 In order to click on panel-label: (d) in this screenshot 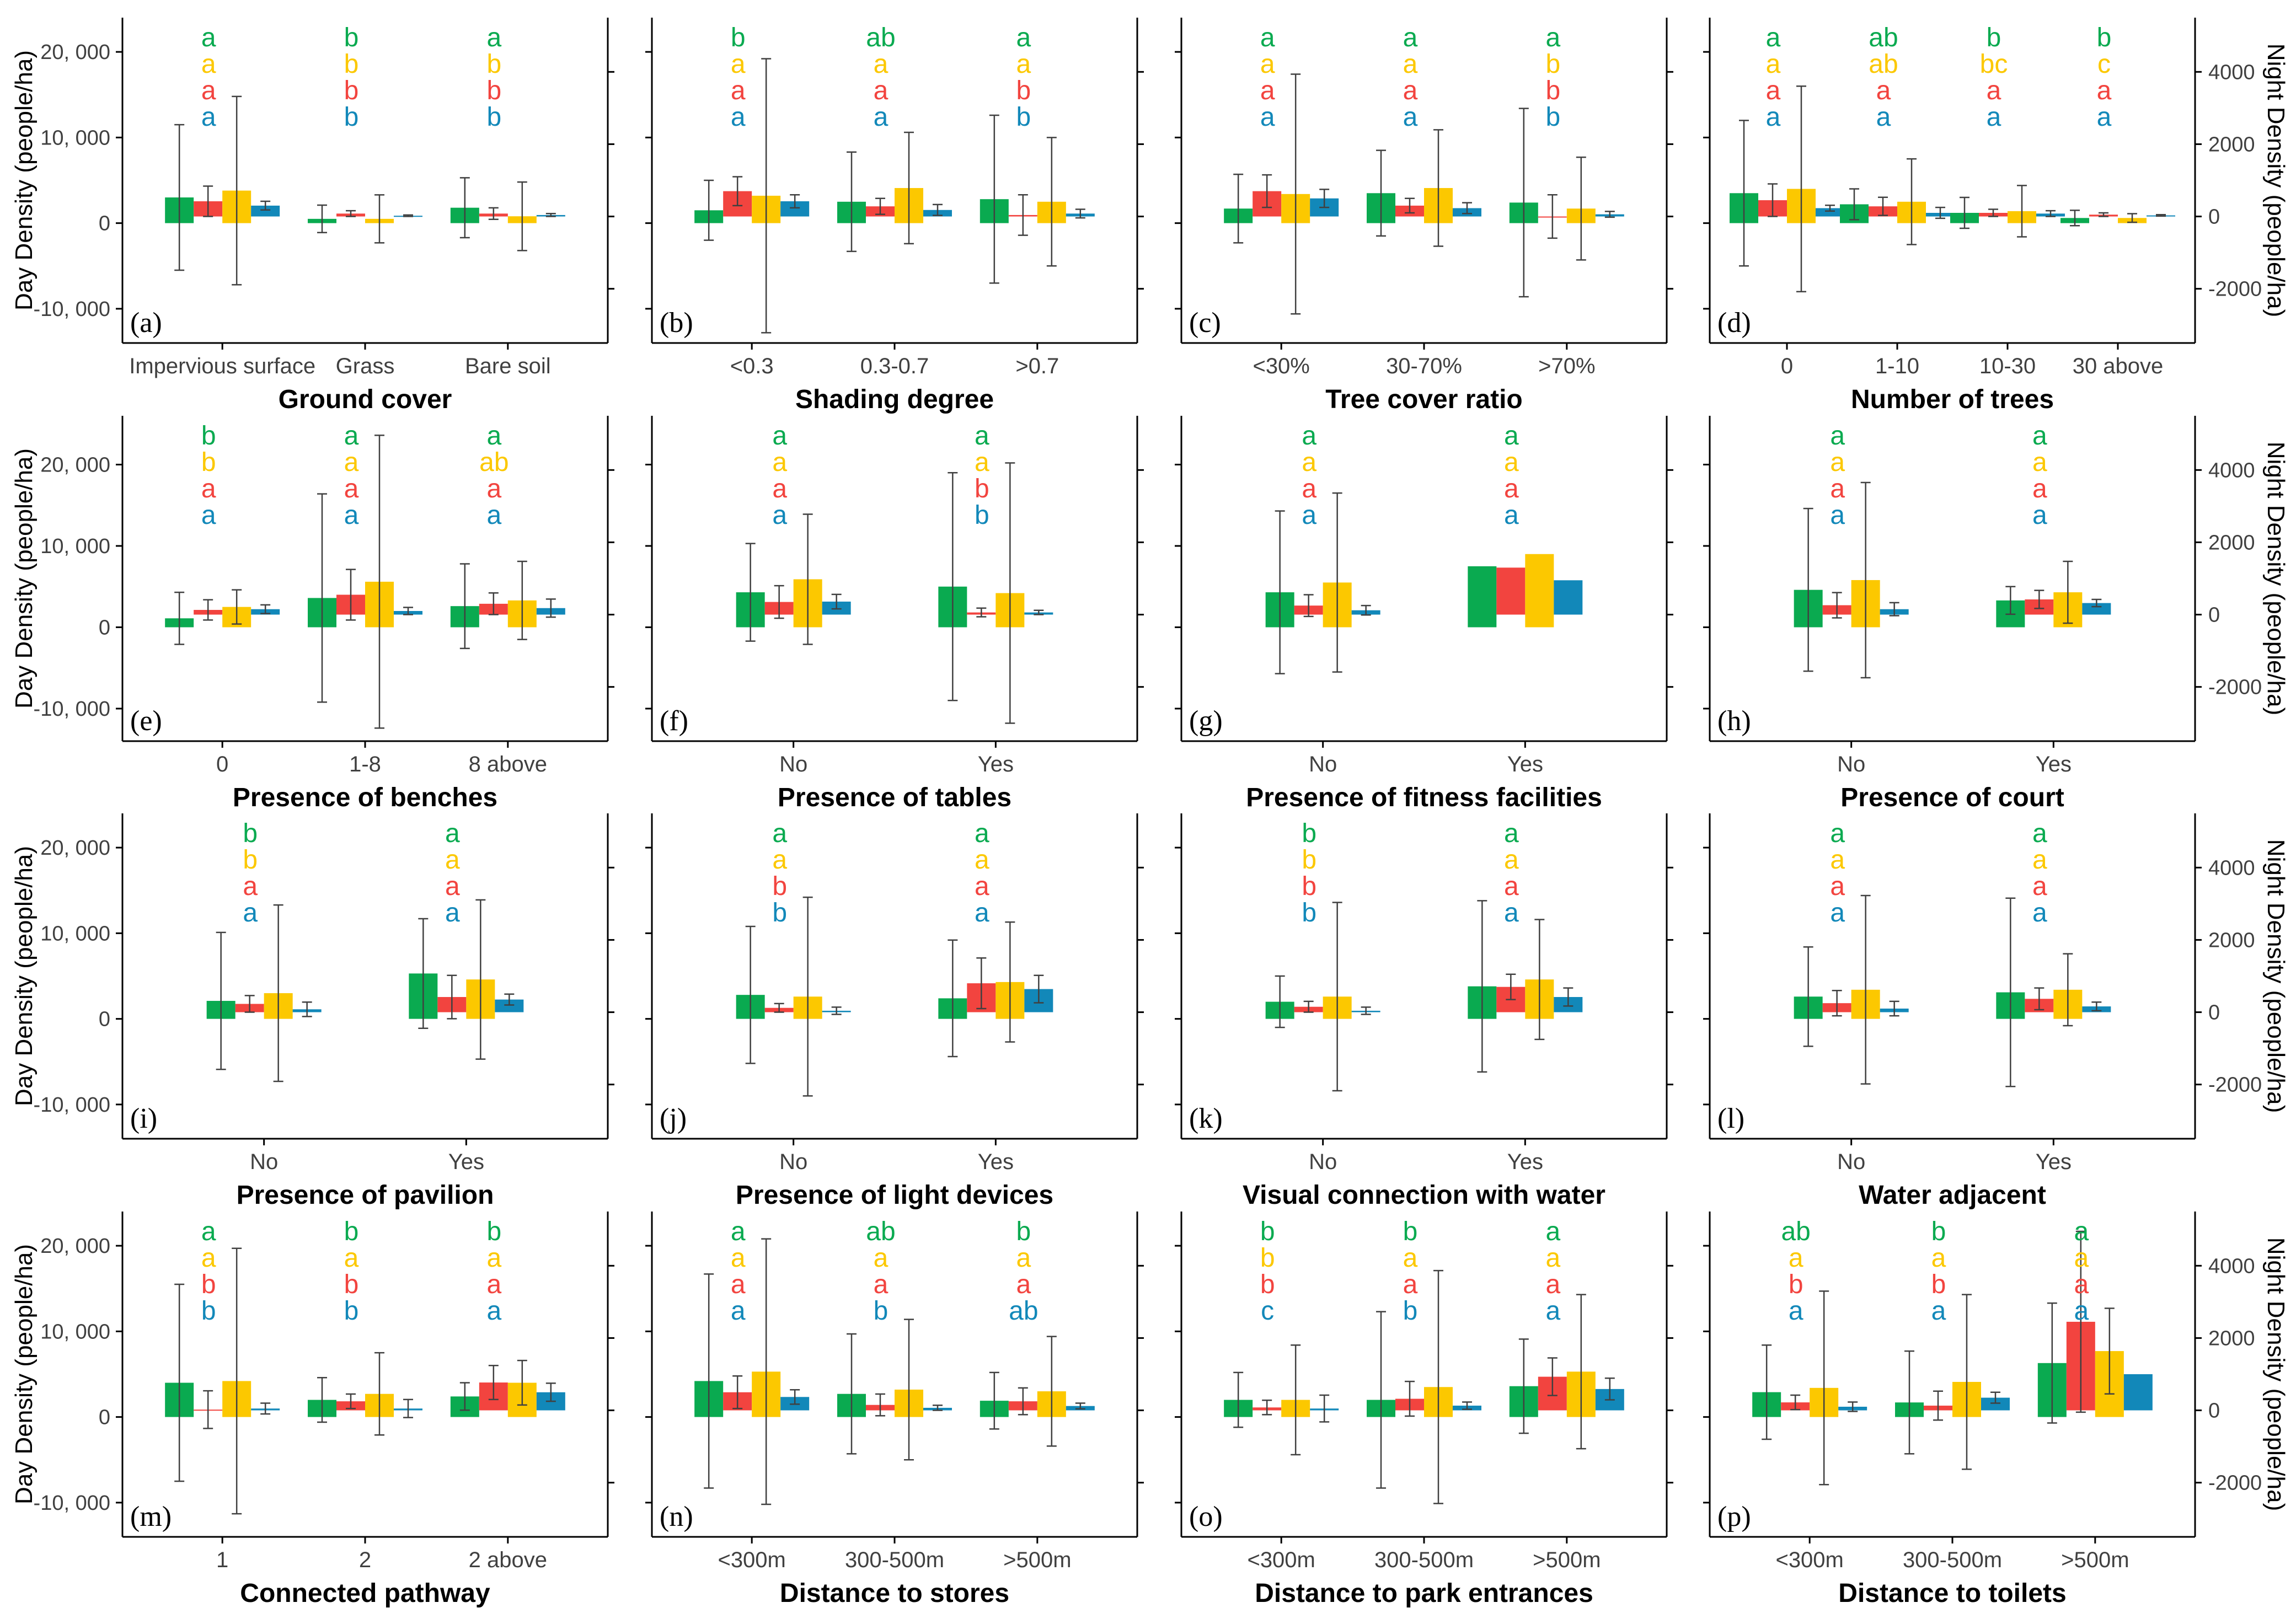, I will do `click(1734, 323)`.